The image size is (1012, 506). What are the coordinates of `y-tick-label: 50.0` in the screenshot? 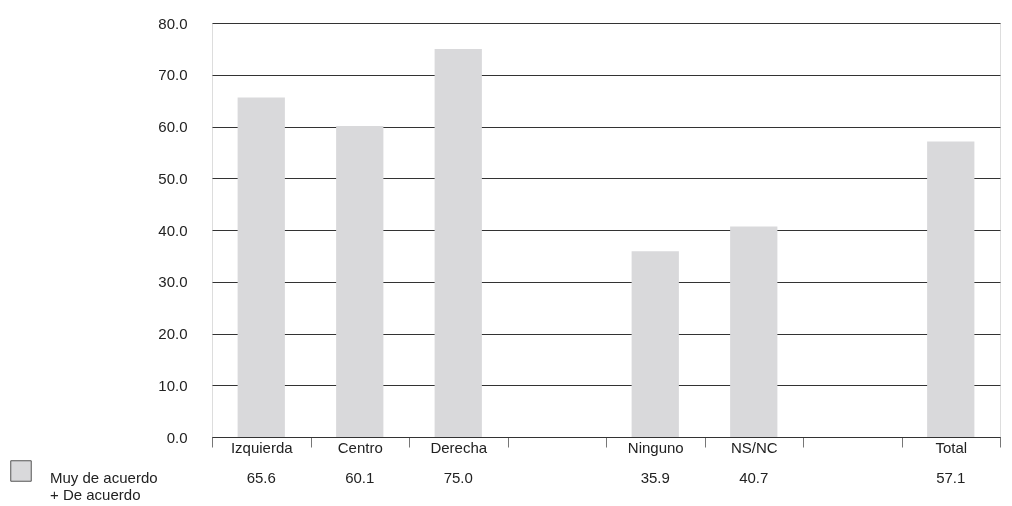 It's located at (173, 178).